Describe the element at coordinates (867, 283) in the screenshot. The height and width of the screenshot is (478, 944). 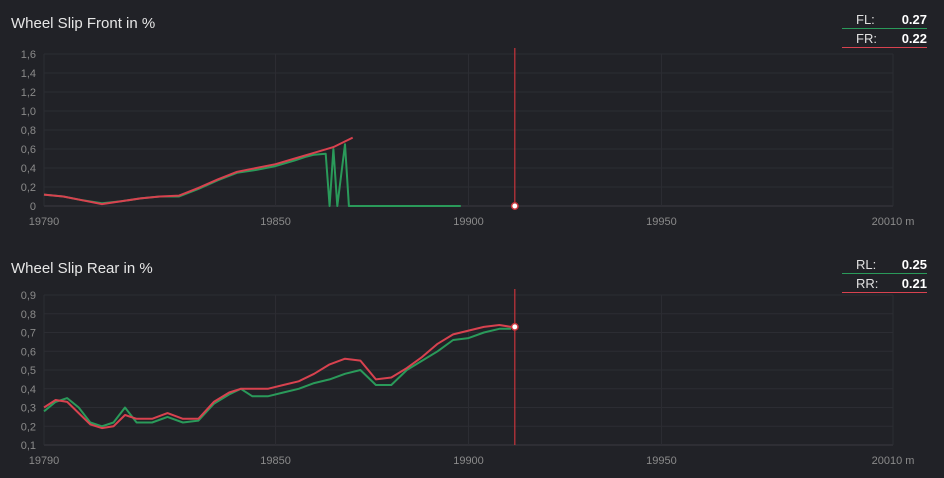
I see `legend-rr-label: RR:` at that location.